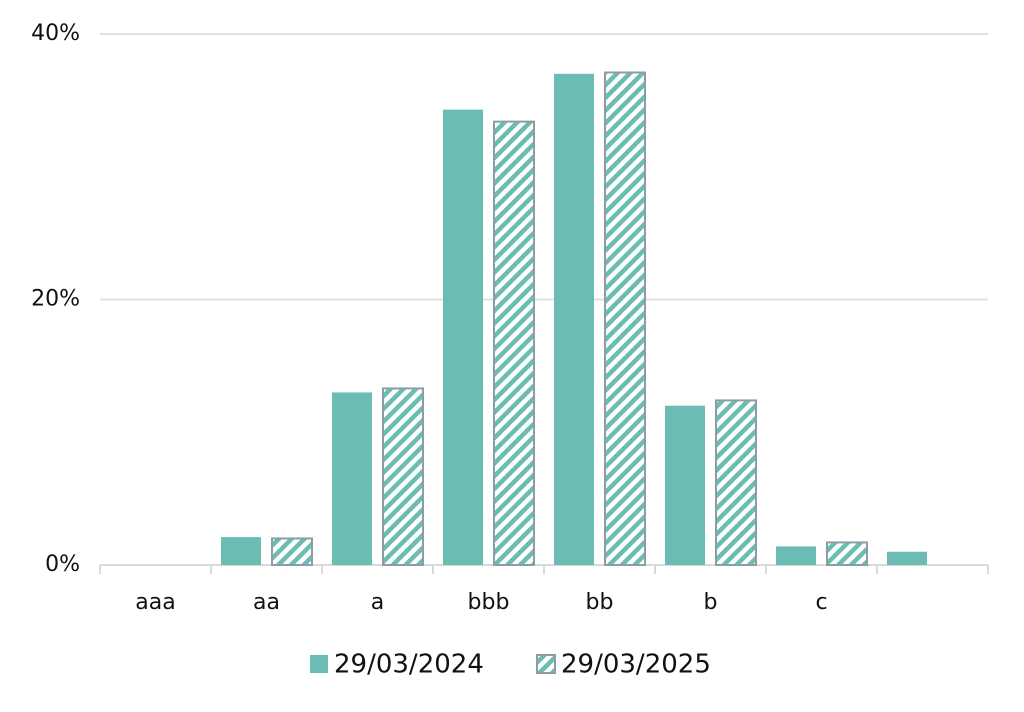  I want to click on x-tick-label: b, so click(711, 602).